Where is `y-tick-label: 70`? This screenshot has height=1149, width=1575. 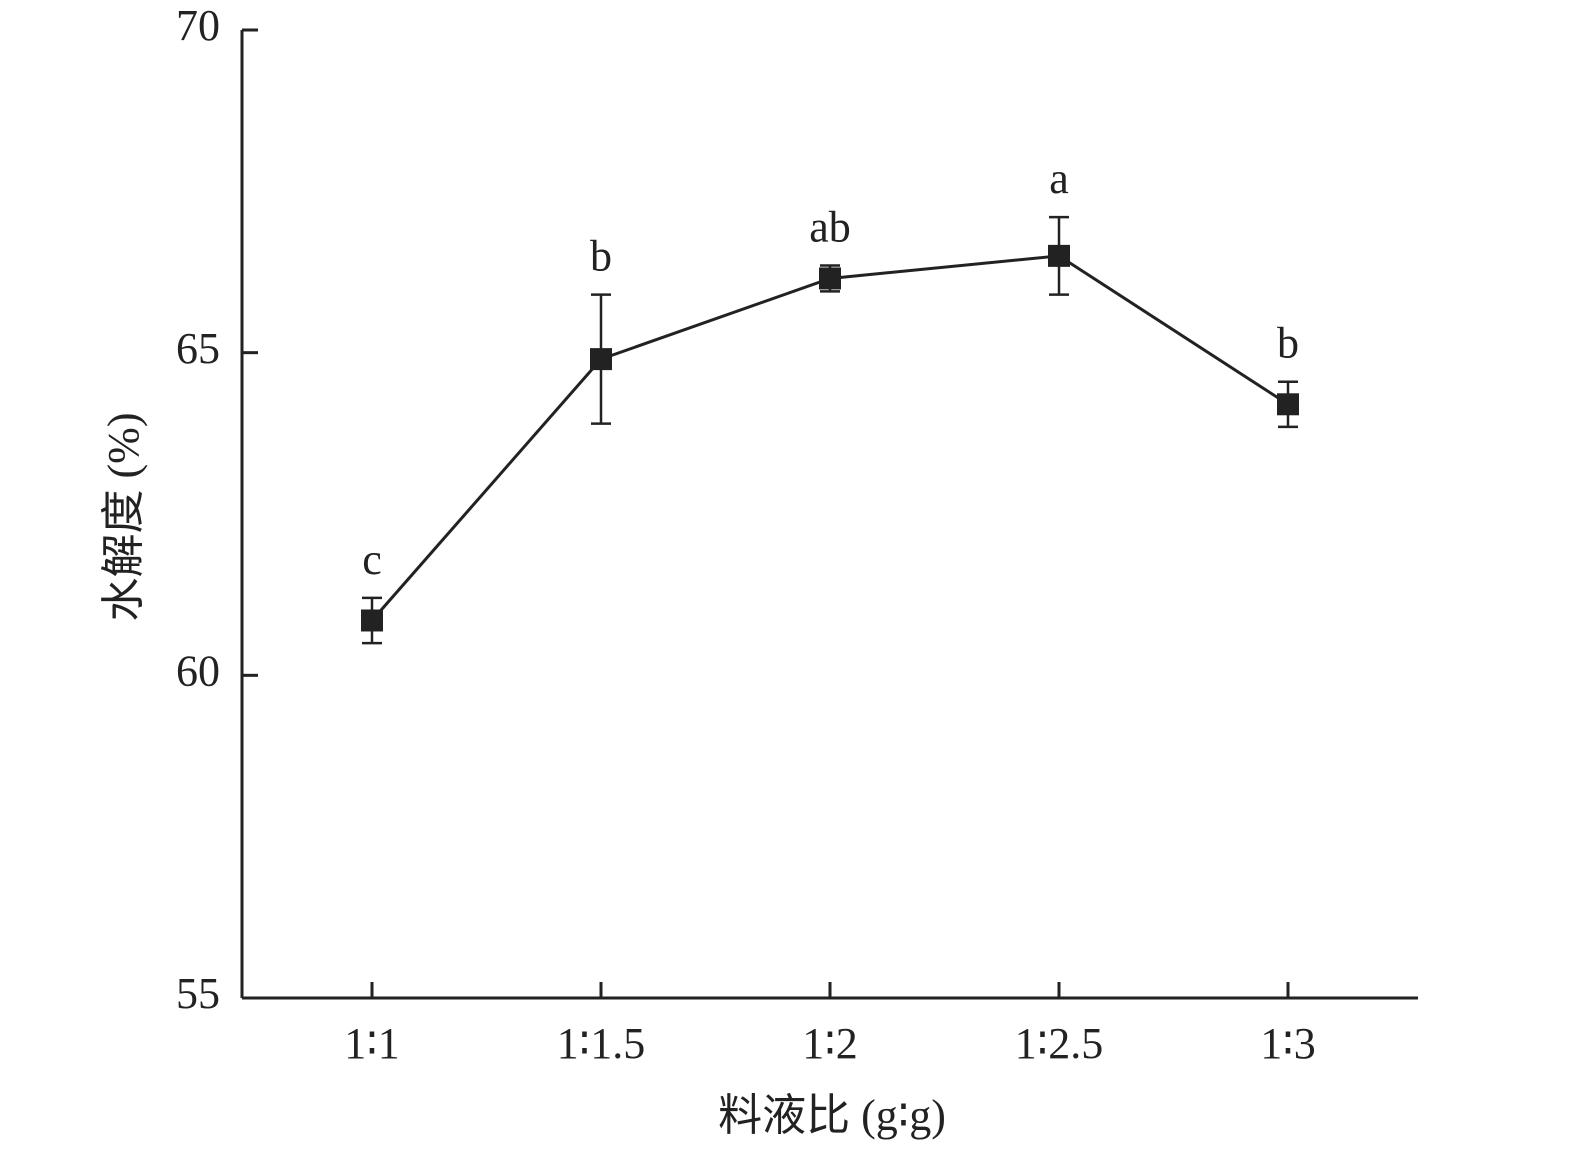
y-tick-label: 70 is located at coordinates (198, 25).